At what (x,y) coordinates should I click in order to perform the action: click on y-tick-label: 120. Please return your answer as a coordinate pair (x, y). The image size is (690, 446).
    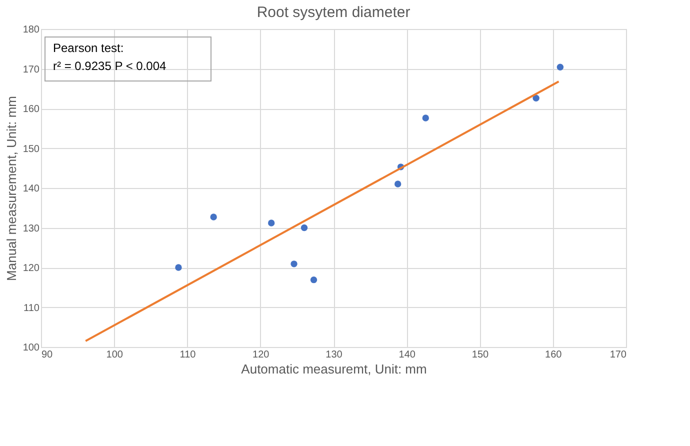
    Looking at the image, I should click on (31, 268).